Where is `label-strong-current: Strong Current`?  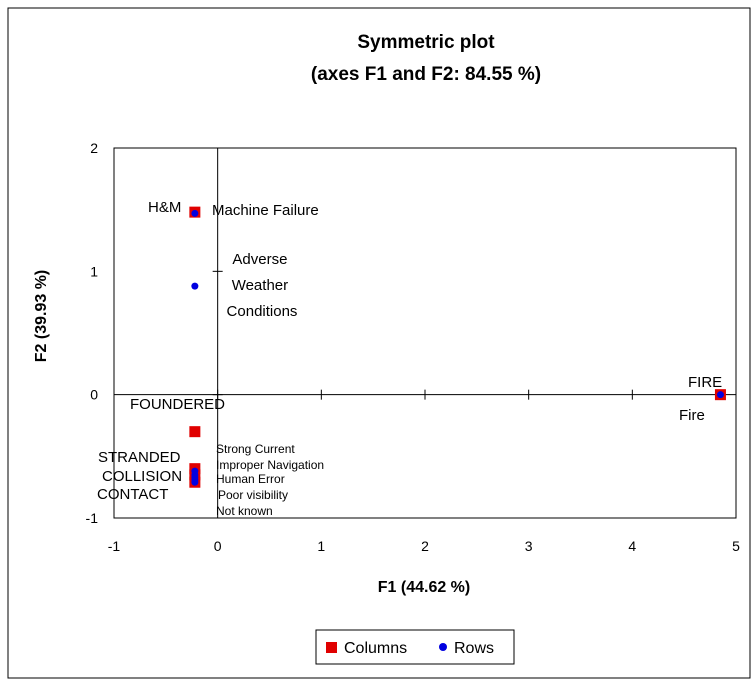
label-strong-current: Strong Current is located at coordinates (255, 449).